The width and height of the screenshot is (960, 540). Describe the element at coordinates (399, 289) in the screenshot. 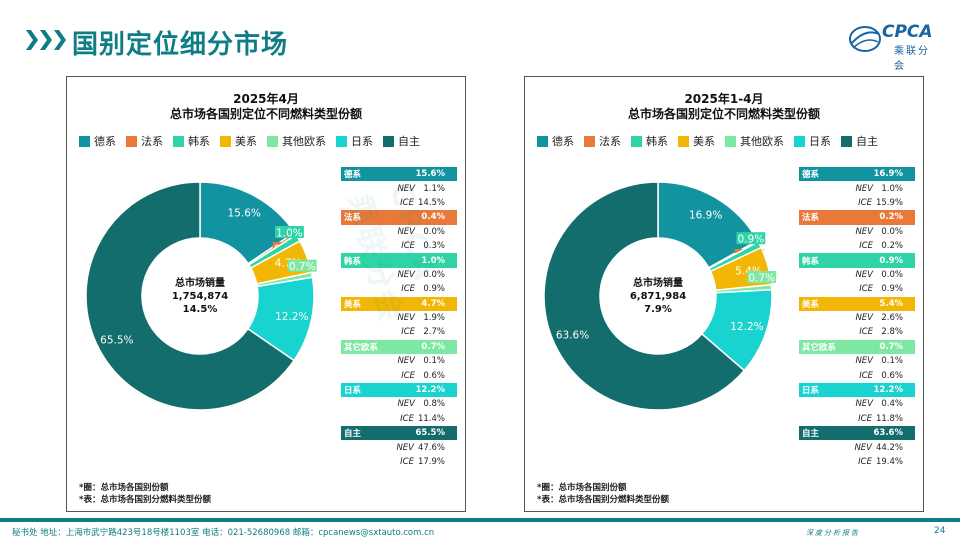

I see `table-row: ICE 0.9%` at that location.